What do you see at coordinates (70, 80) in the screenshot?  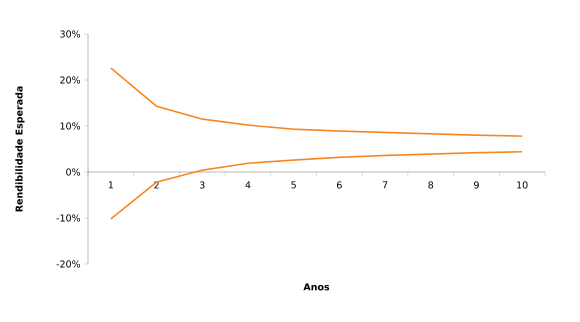 I see `y-tick-label: 20%` at bounding box center [70, 80].